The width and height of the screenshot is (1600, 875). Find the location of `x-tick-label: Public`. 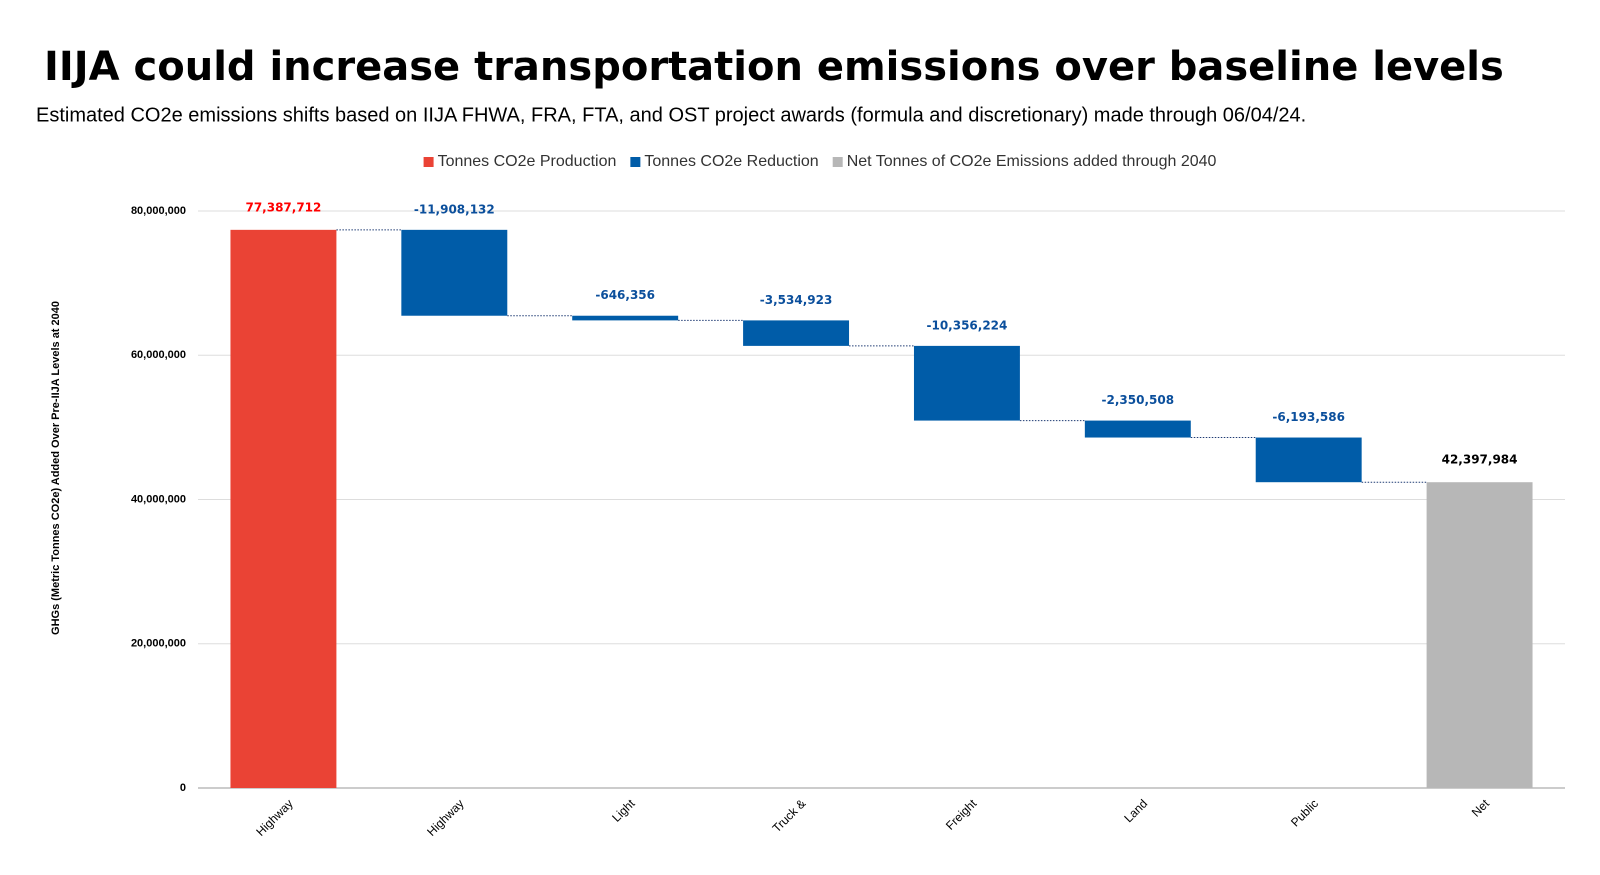

x-tick-label: Public is located at coordinates (1304, 812).